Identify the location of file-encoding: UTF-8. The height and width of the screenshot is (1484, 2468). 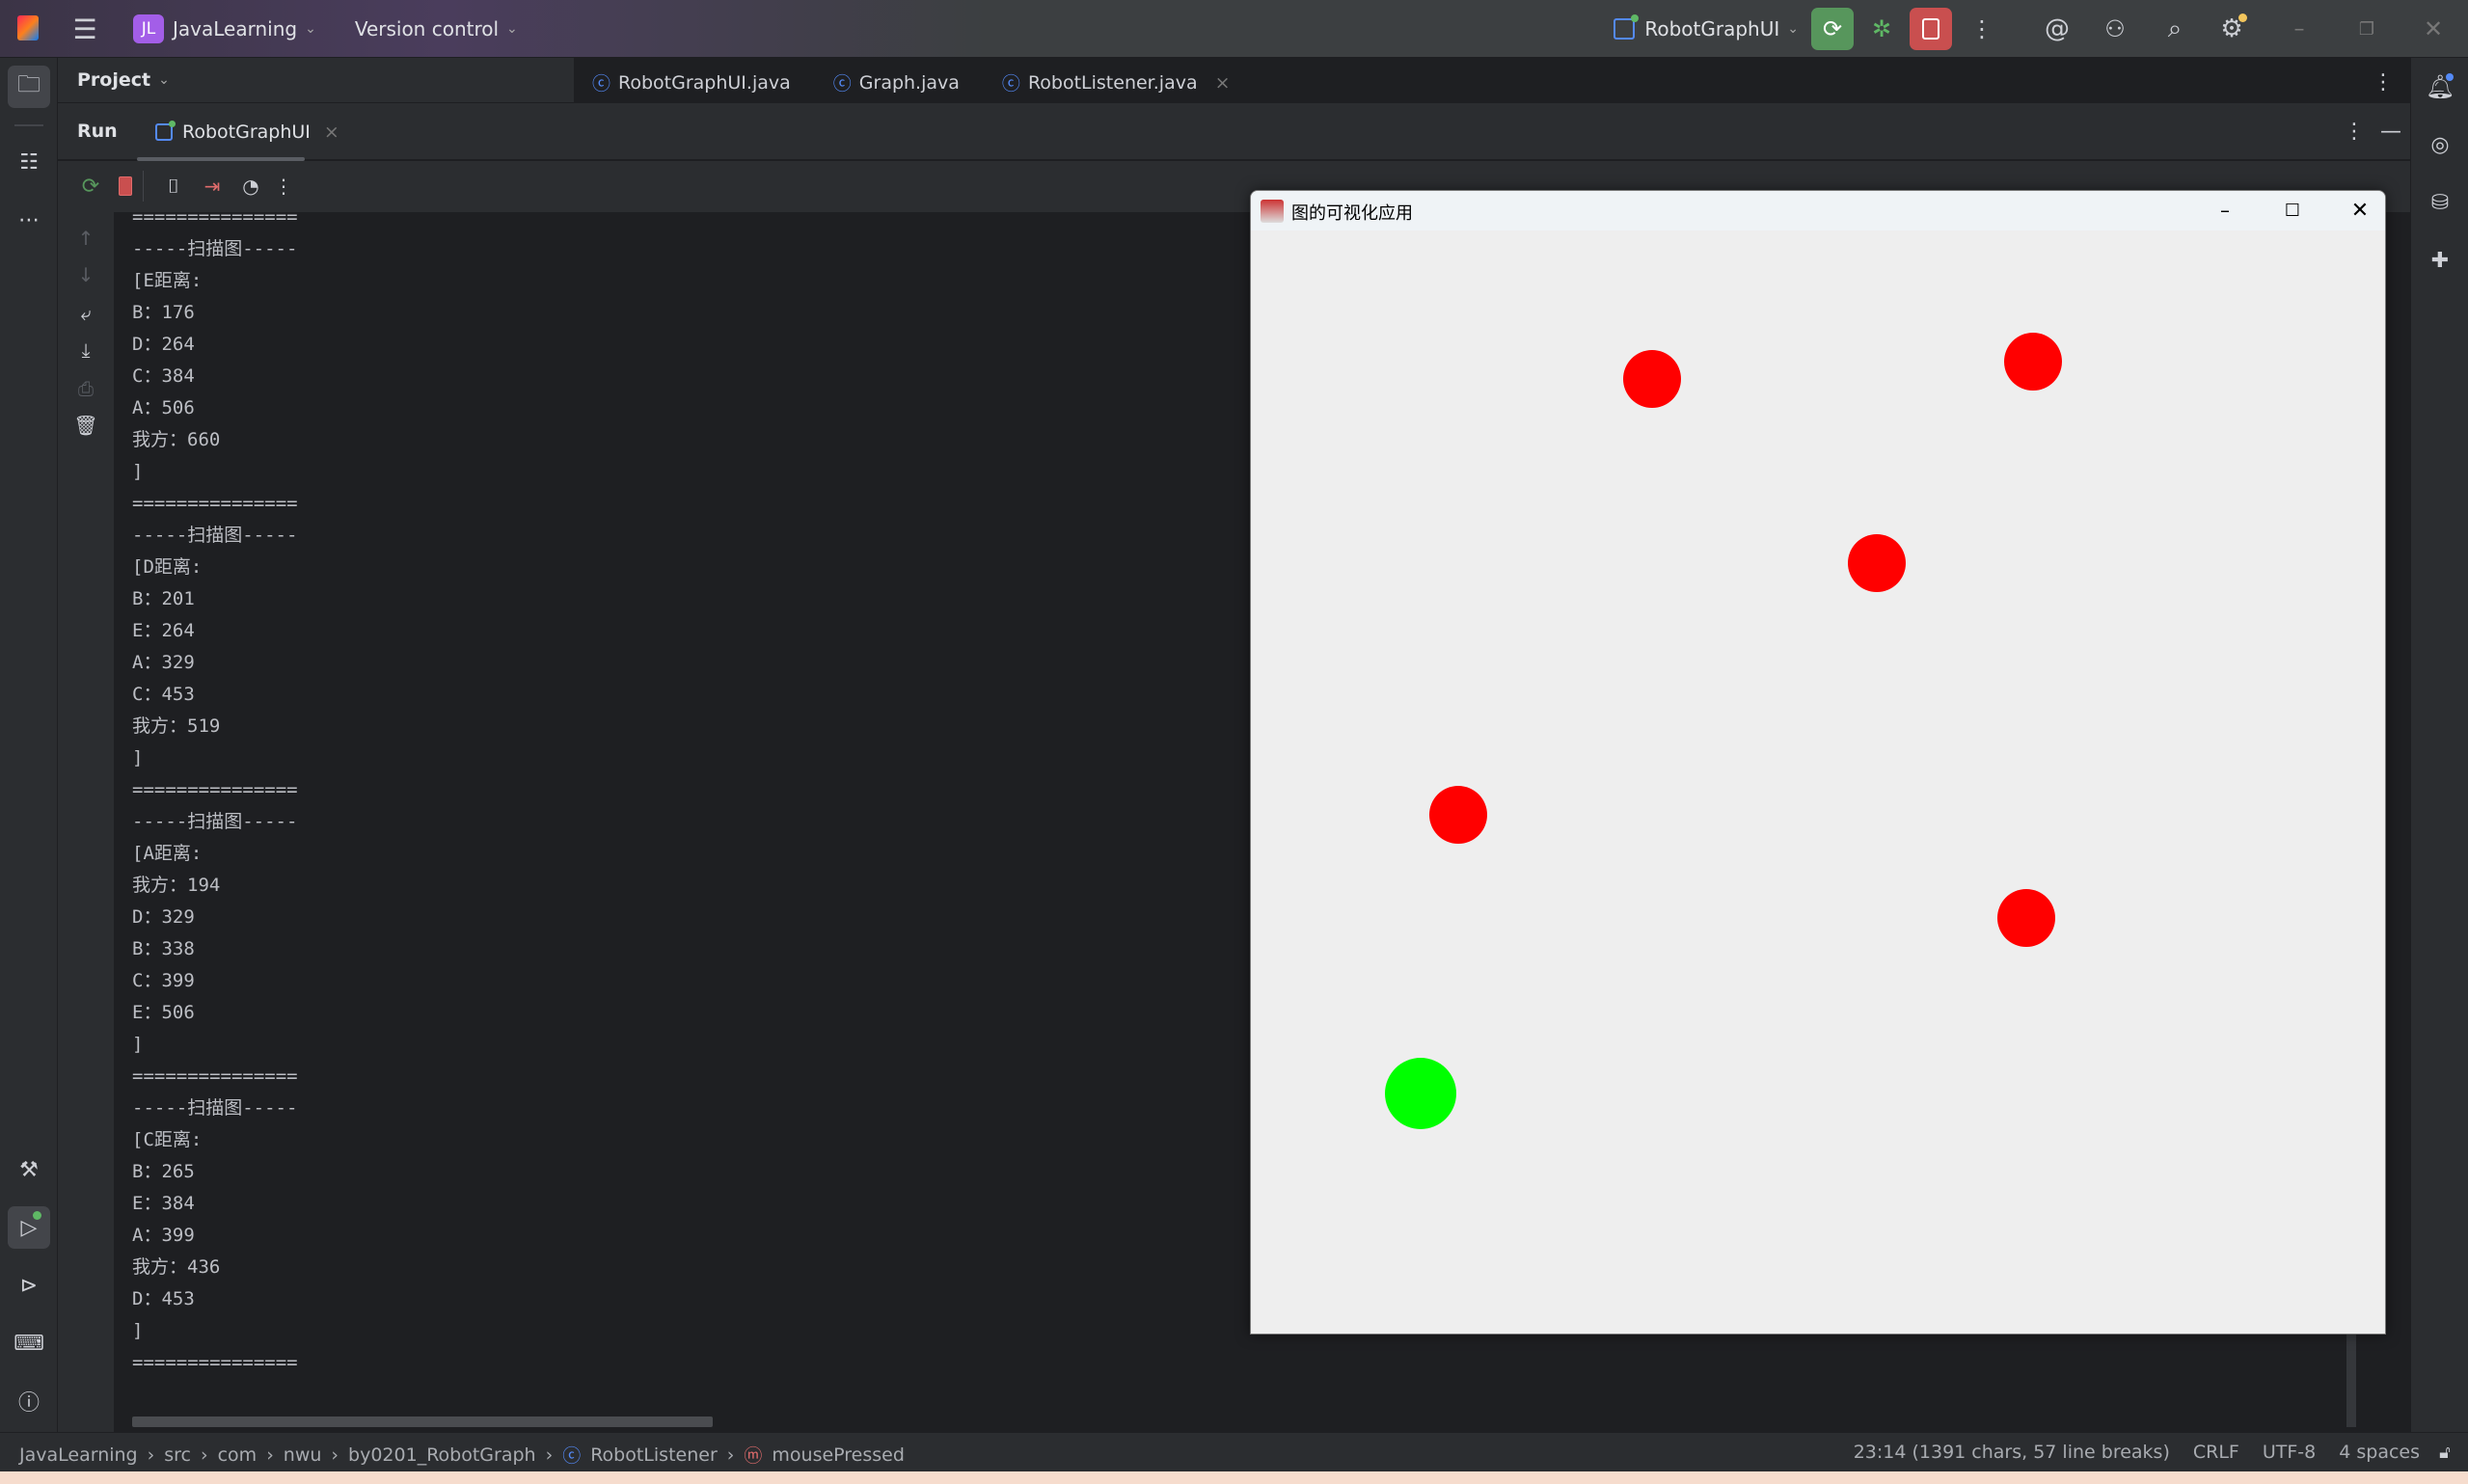
(2289, 1452).